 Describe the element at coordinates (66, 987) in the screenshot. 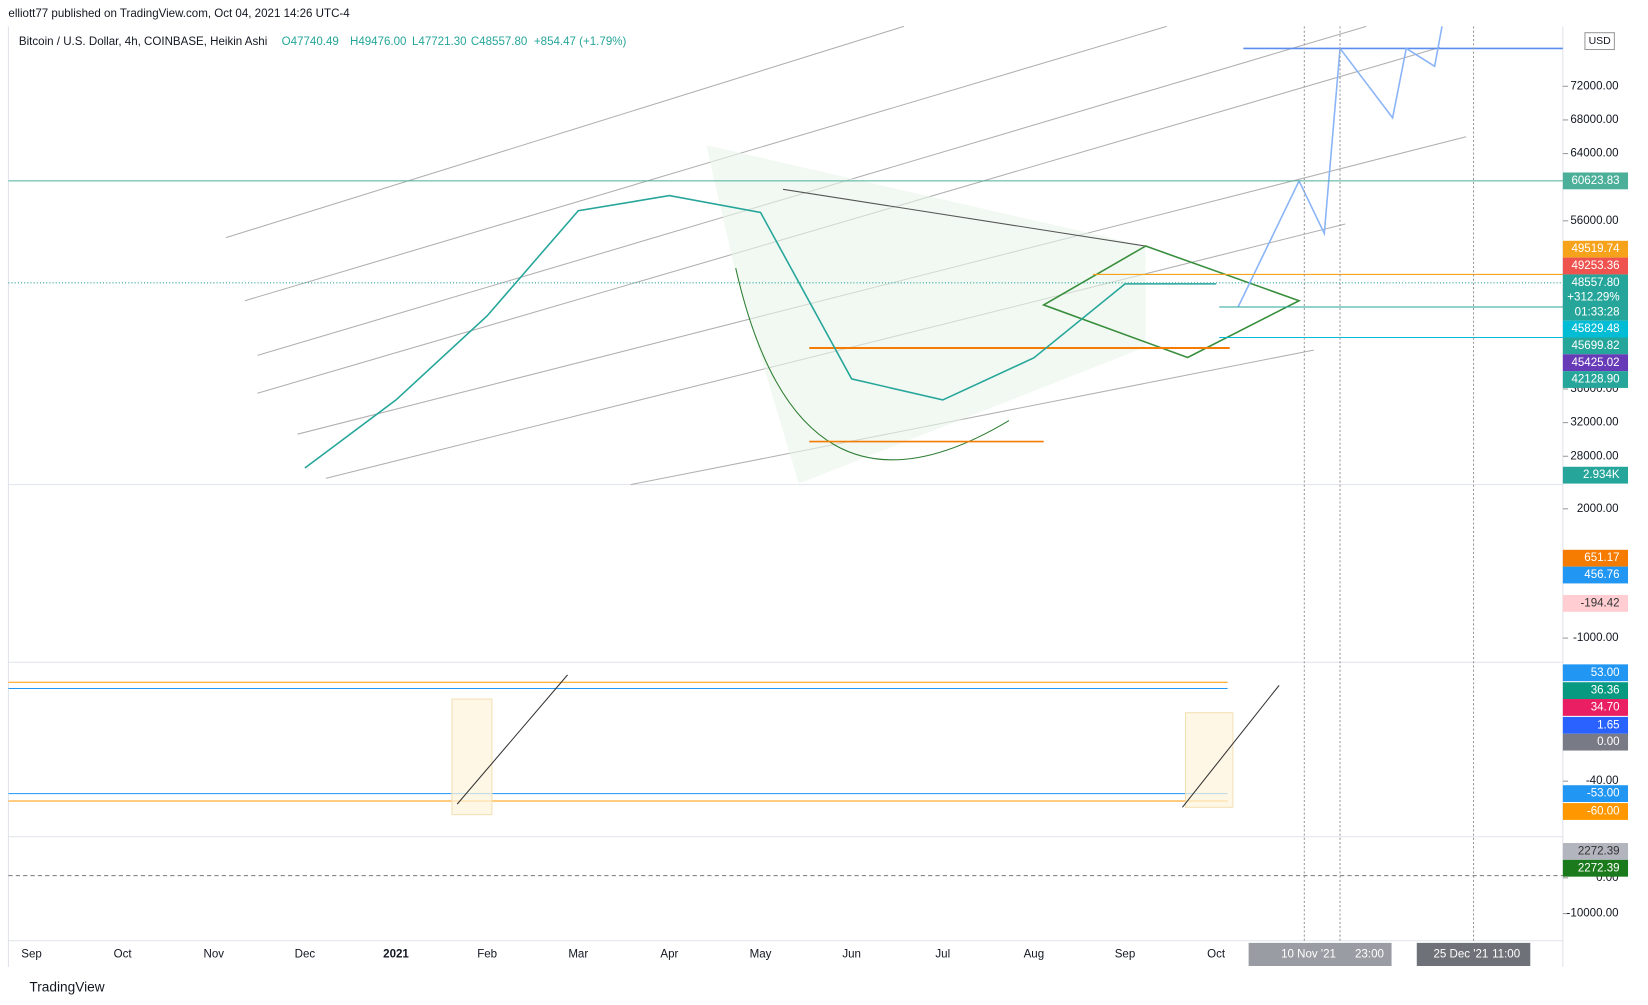

I see `brand: TradingView` at that location.